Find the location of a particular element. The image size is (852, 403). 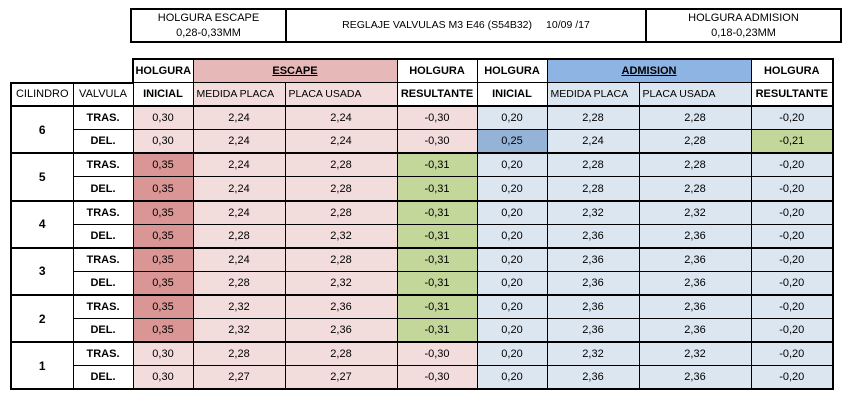

sheet-date: 10/09 /17 is located at coordinates (568, 25).